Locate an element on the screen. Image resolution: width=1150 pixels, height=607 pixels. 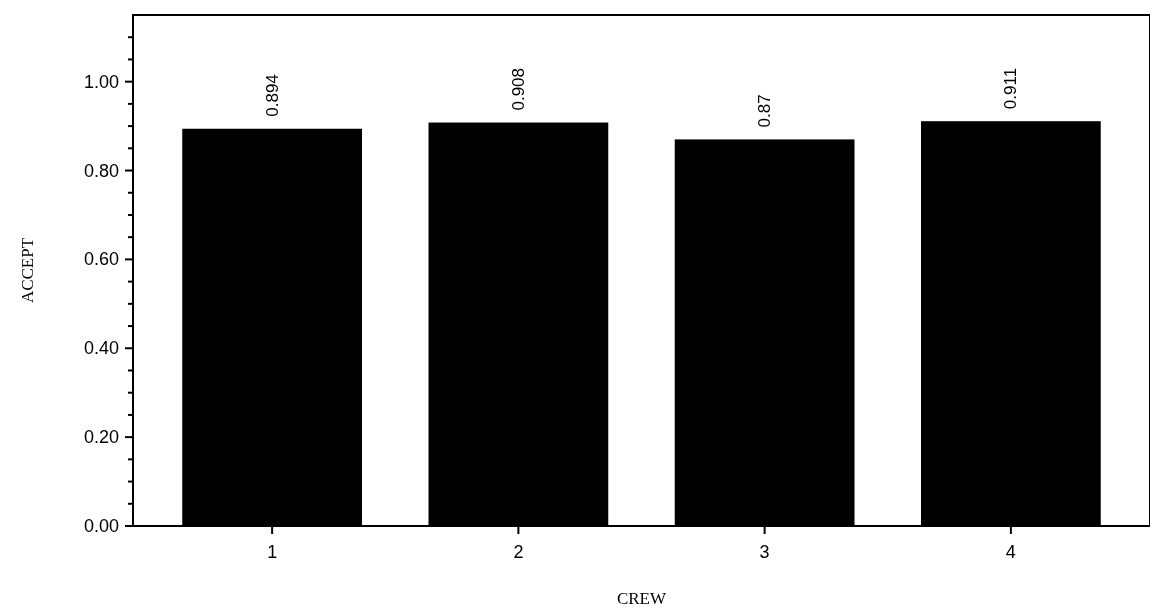
y-axis-title: ACCEPT is located at coordinates (27, 270).